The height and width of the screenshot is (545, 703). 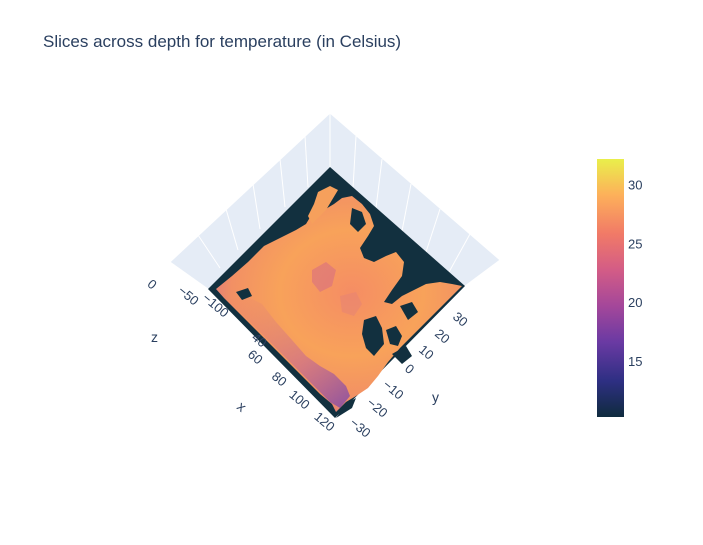 What do you see at coordinates (279, 379) in the screenshot?
I see `x-tick-80: 80` at bounding box center [279, 379].